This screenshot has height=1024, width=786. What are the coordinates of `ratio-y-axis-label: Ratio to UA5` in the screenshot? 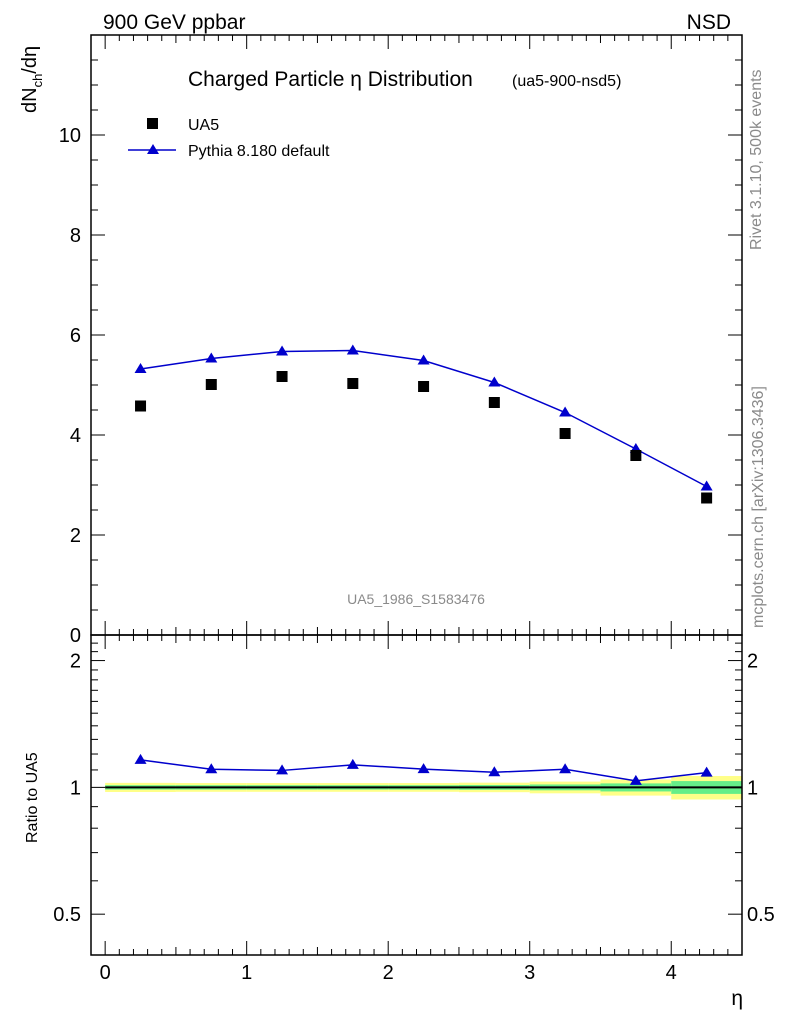 It's located at (32, 797).